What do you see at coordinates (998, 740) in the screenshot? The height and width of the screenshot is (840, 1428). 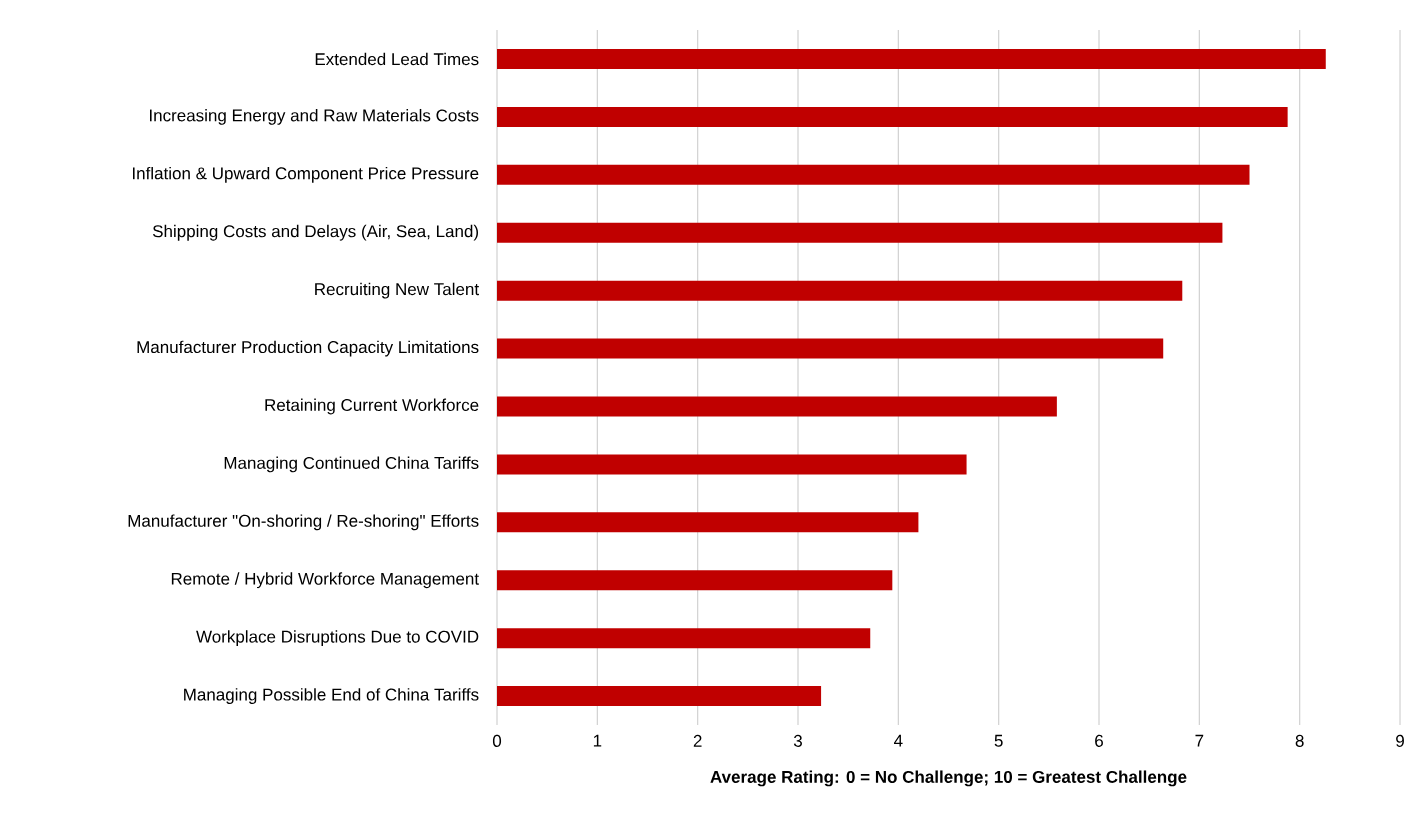 I see `x-tick-label: 5` at bounding box center [998, 740].